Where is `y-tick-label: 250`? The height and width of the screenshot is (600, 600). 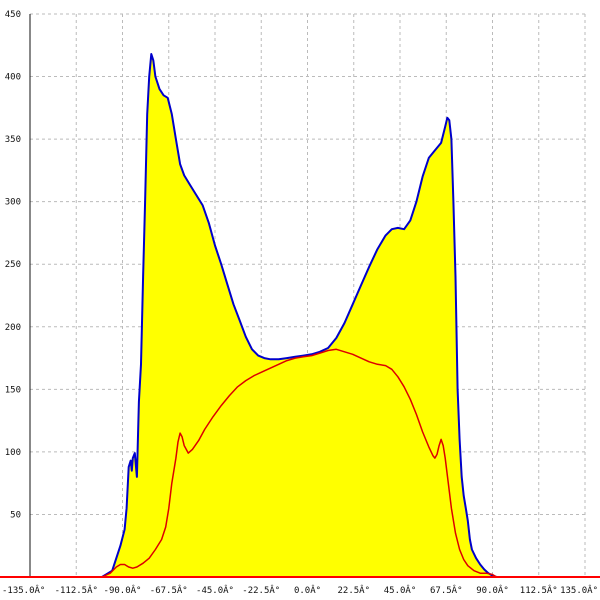 y-tick-label: 250 is located at coordinates (13, 265).